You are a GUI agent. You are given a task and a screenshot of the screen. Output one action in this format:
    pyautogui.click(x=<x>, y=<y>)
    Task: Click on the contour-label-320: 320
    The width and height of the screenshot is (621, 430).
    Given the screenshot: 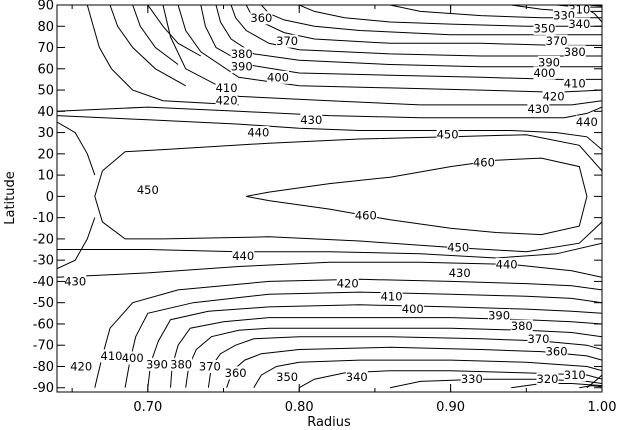 What is the action you would take?
    pyautogui.click(x=548, y=379)
    